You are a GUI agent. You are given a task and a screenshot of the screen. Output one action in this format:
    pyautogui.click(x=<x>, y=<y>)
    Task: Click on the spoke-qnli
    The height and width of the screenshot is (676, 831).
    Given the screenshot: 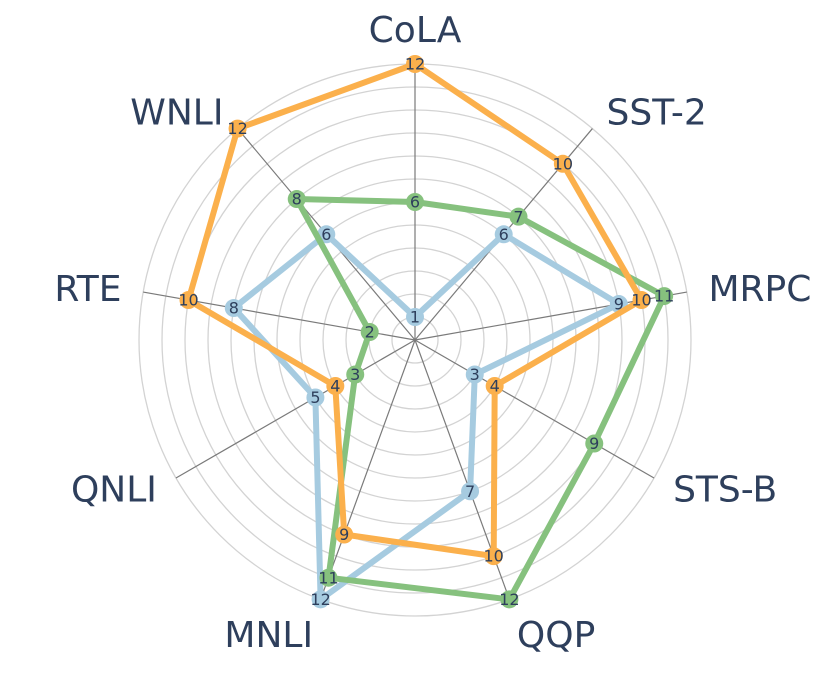 What is the action you would take?
    pyautogui.click(x=295, y=409)
    